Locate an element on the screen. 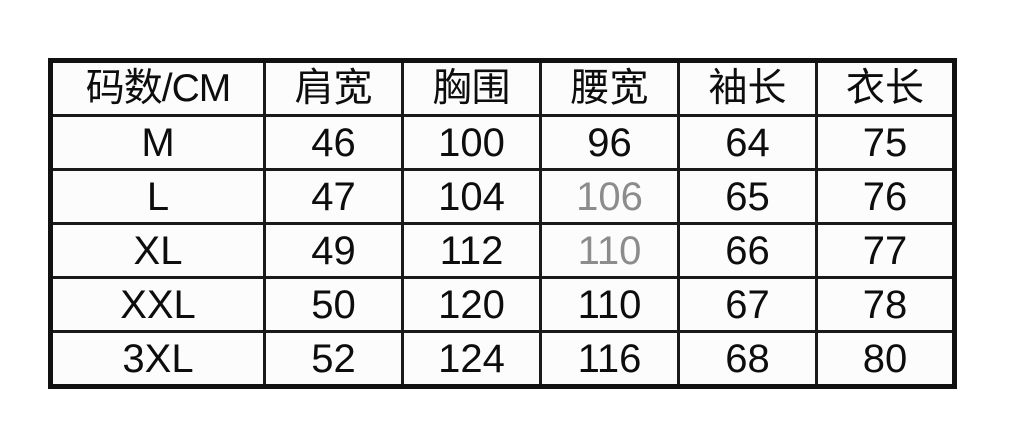 This screenshot has width=1024, height=426. cell-garment-length: 80 is located at coordinates (885, 359).